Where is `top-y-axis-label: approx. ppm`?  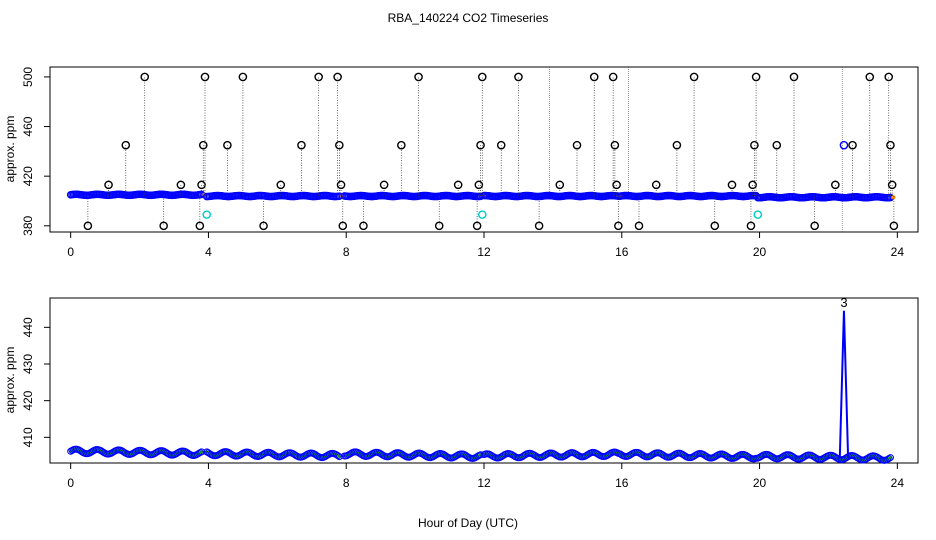
top-y-axis-label: approx. ppm is located at coordinates (10, 149).